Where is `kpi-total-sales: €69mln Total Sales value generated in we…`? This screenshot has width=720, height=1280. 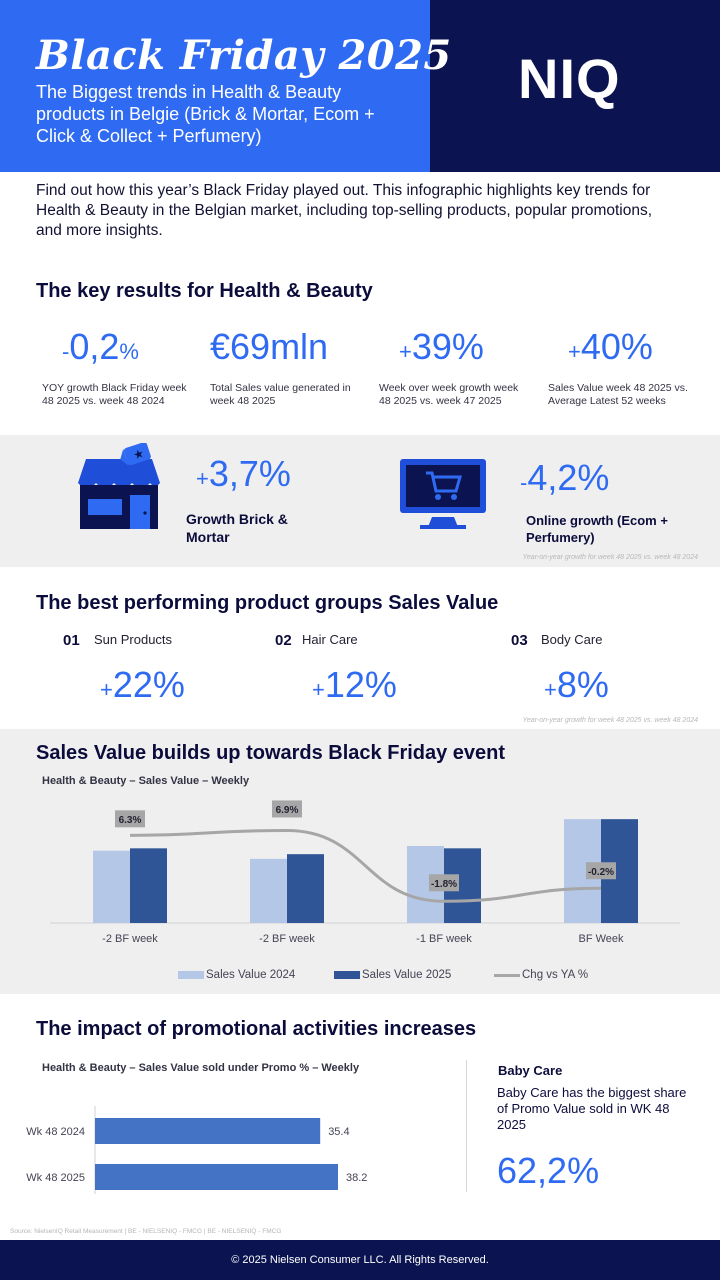
kpi-total-sales: €69mln Total Sales value generated in we… is located at coordinates (285, 367).